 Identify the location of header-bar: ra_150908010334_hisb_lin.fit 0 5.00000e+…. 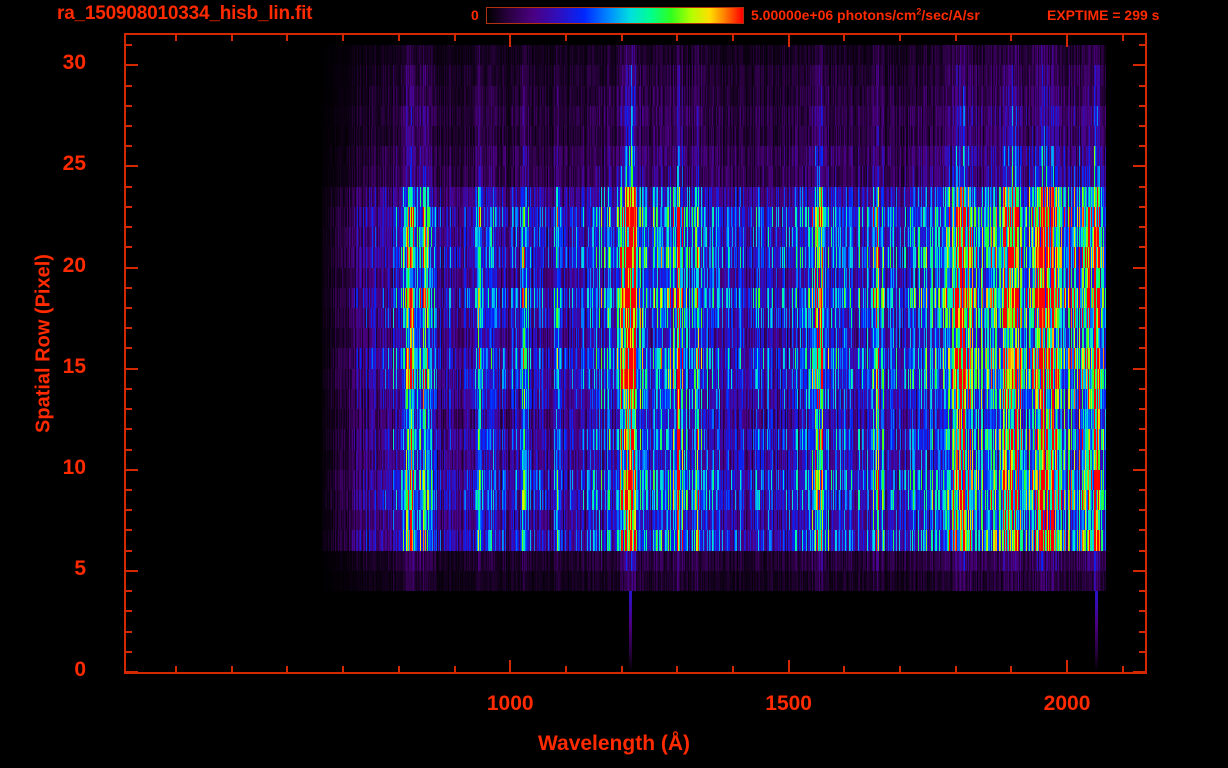
(614, 16).